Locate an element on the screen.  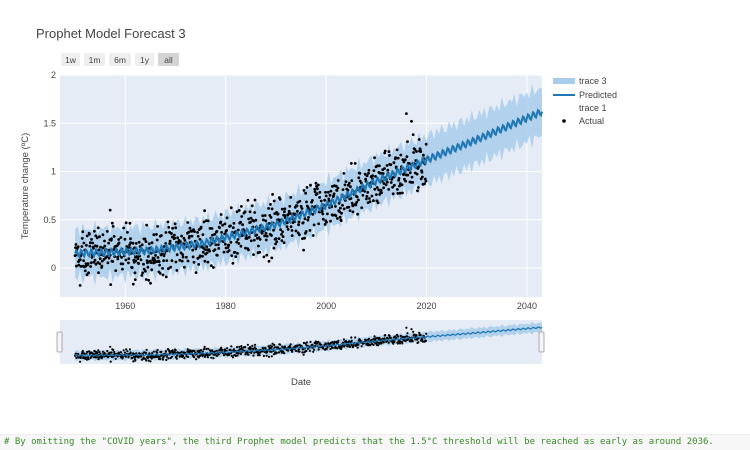
legend-label: Actual is located at coordinates (591, 121).